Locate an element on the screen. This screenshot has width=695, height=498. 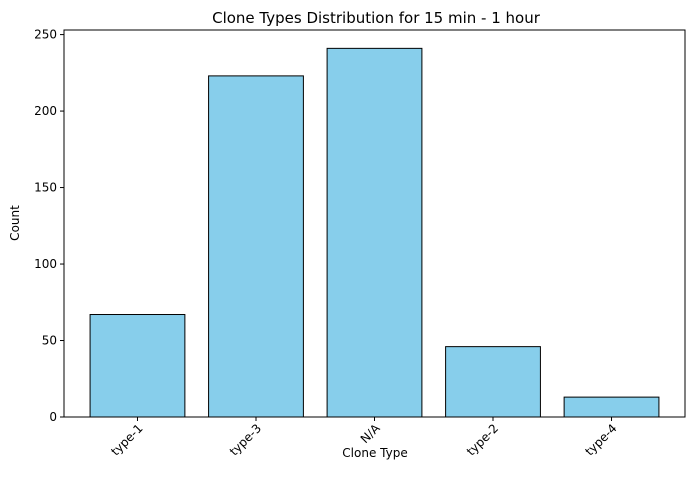
y-tick-label: 150 is located at coordinates (45, 188).